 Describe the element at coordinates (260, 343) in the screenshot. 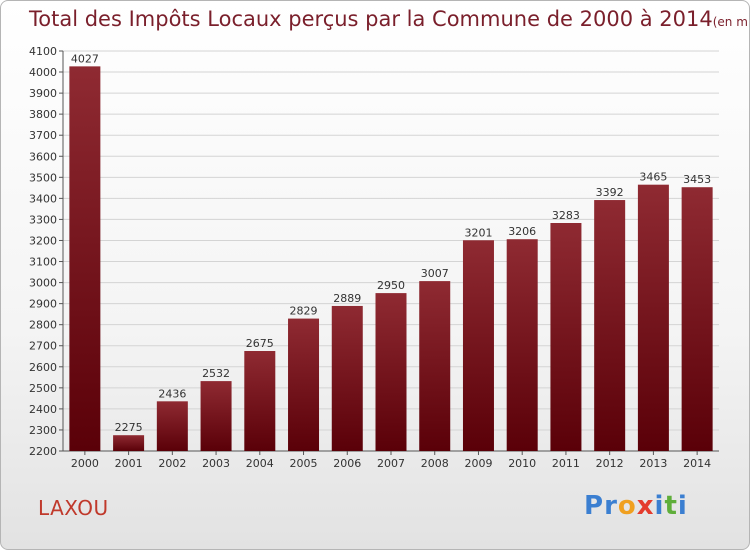

I see `data-label-2004: 2675` at that location.